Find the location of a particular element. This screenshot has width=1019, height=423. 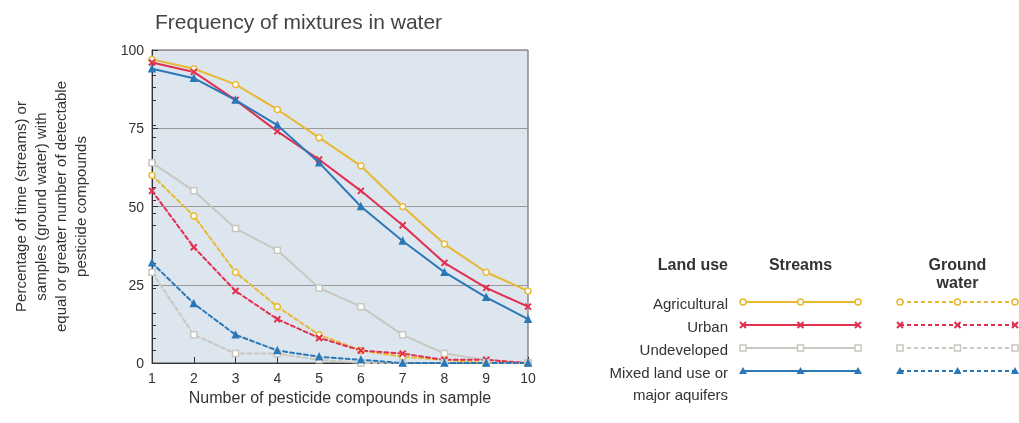

y-axis-title: Percentage of time (streams) or samples (ground water) with equal or greater number of detectable pesticide compounds is located at coordinates (50, 206).